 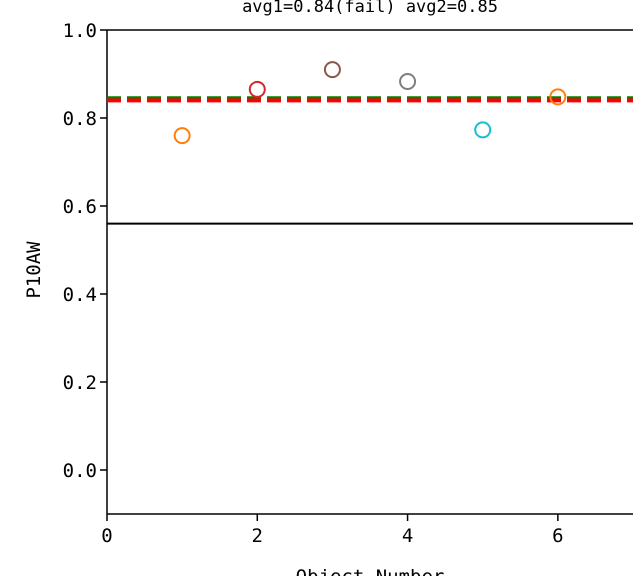 What do you see at coordinates (407, 536) in the screenshot?
I see `x-tick-label: 4` at bounding box center [407, 536].